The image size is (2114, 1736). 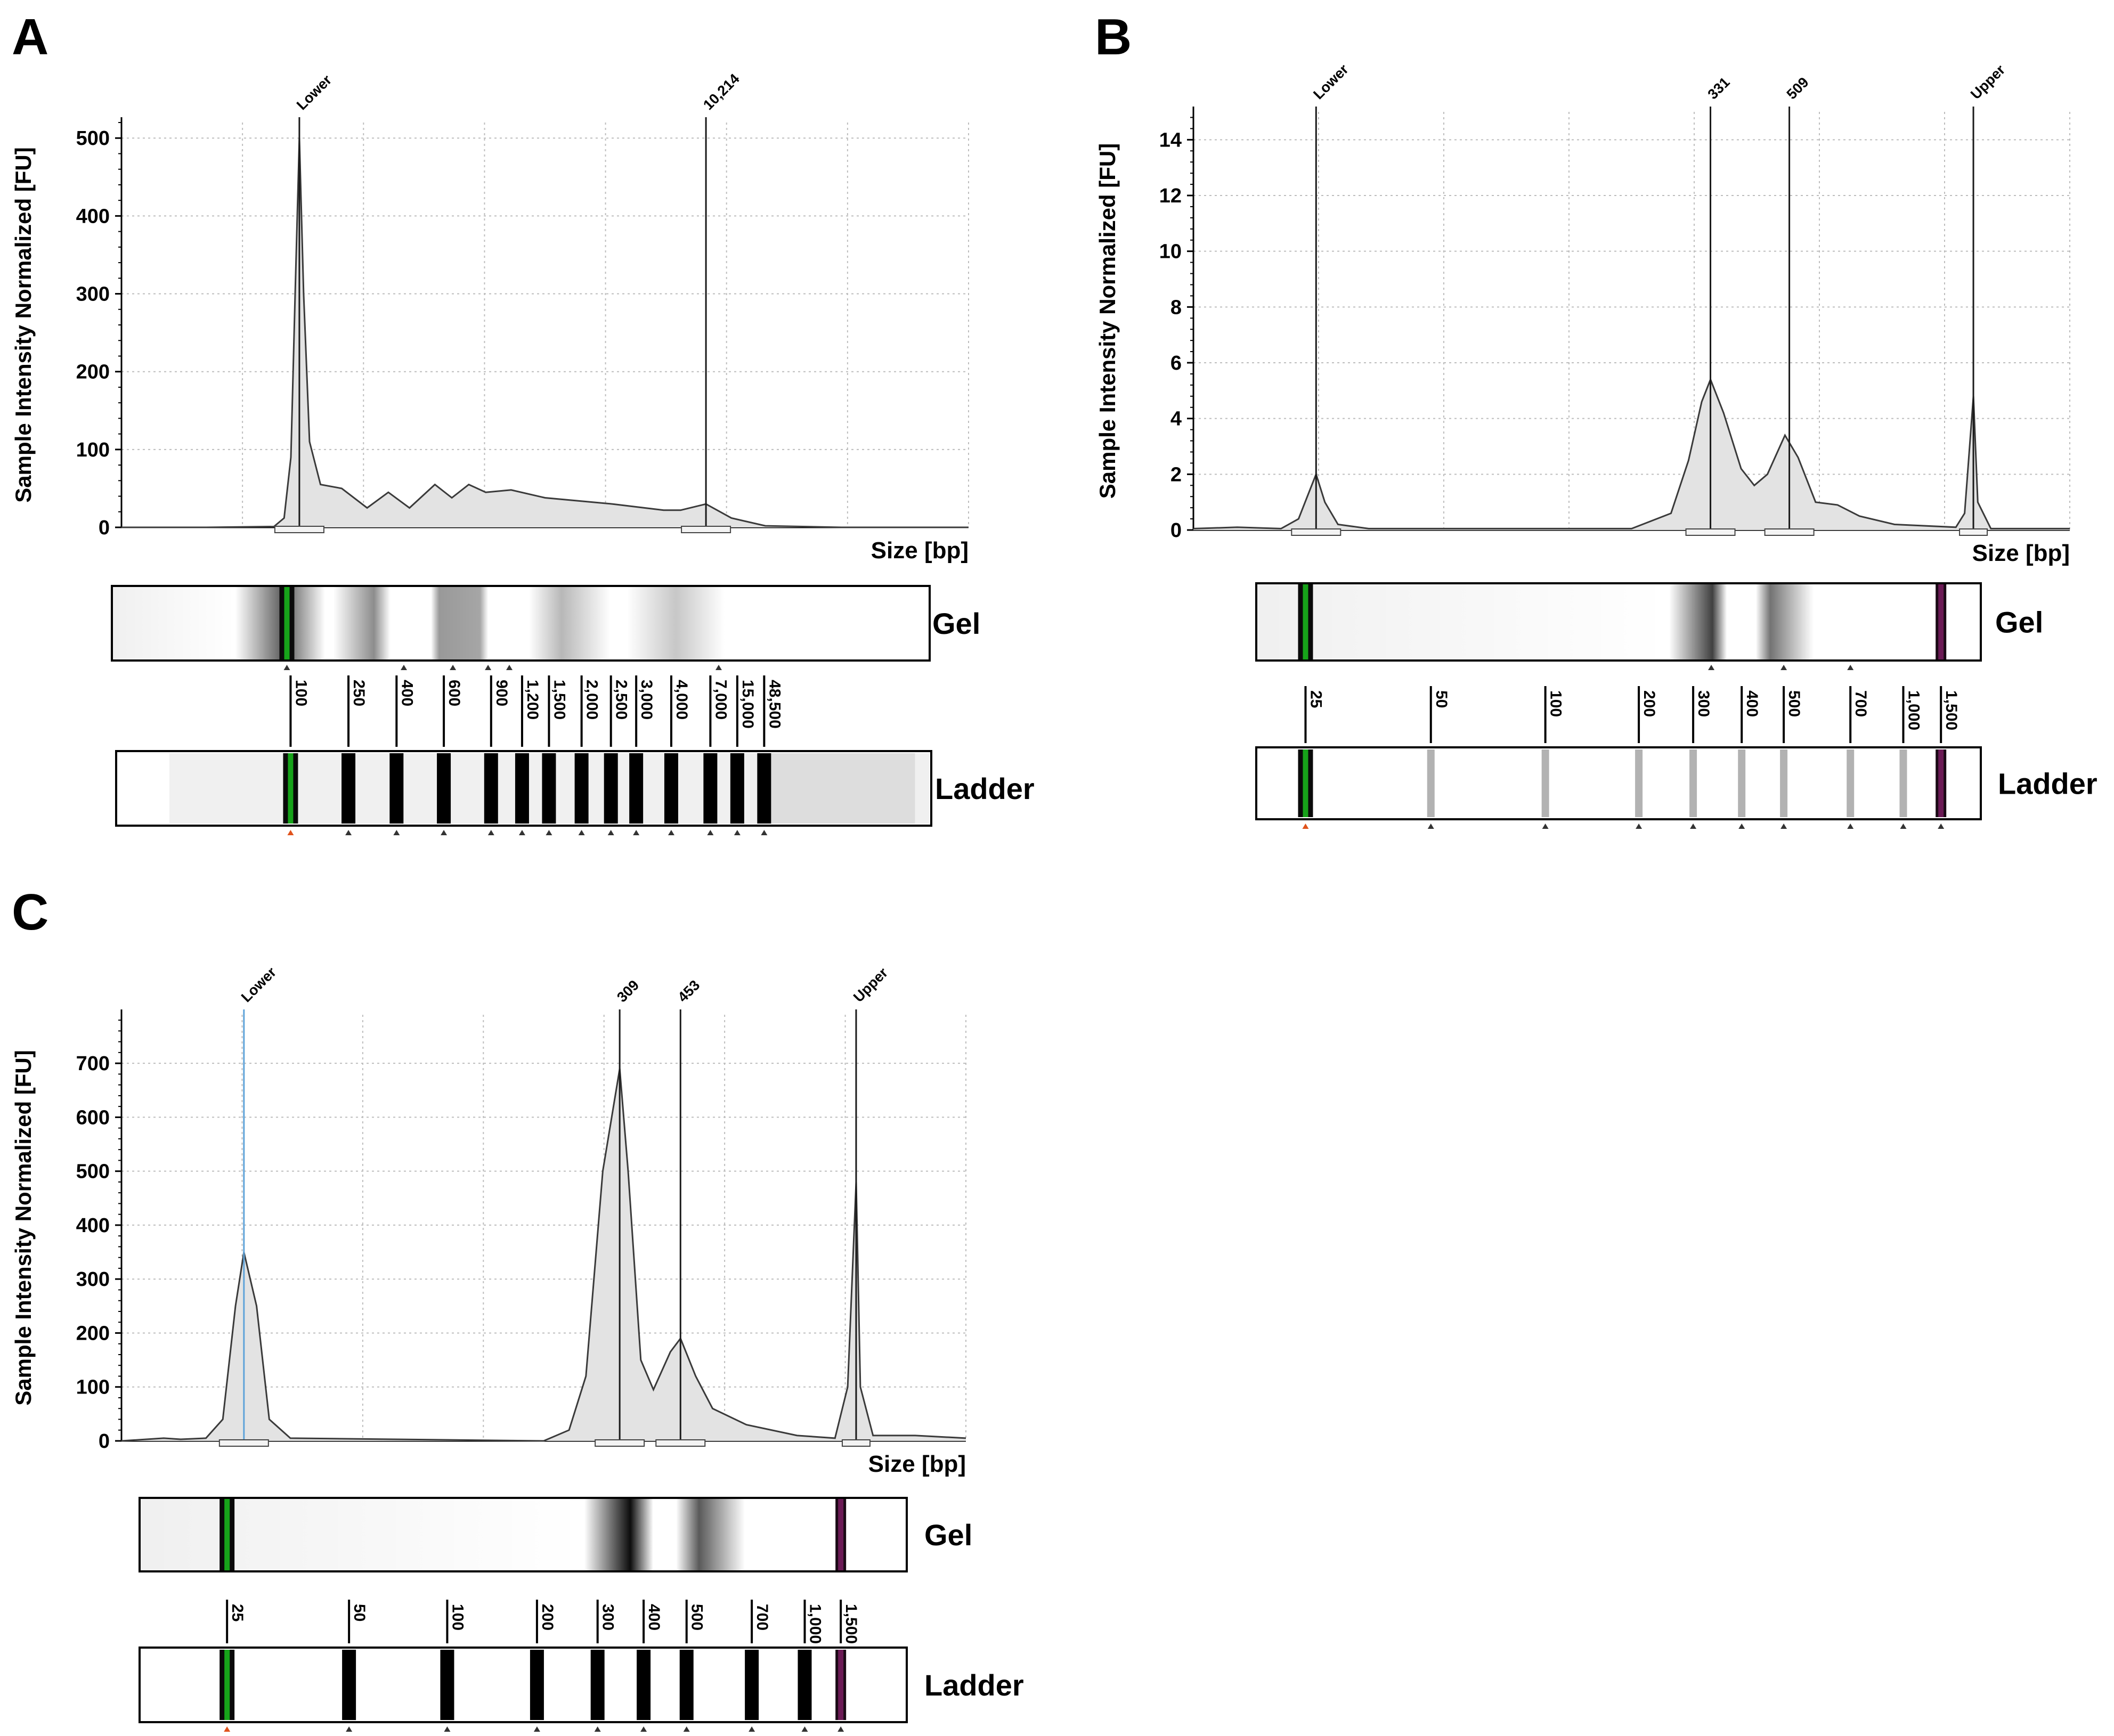 I want to click on size-label: 200, so click(x=1649, y=703).